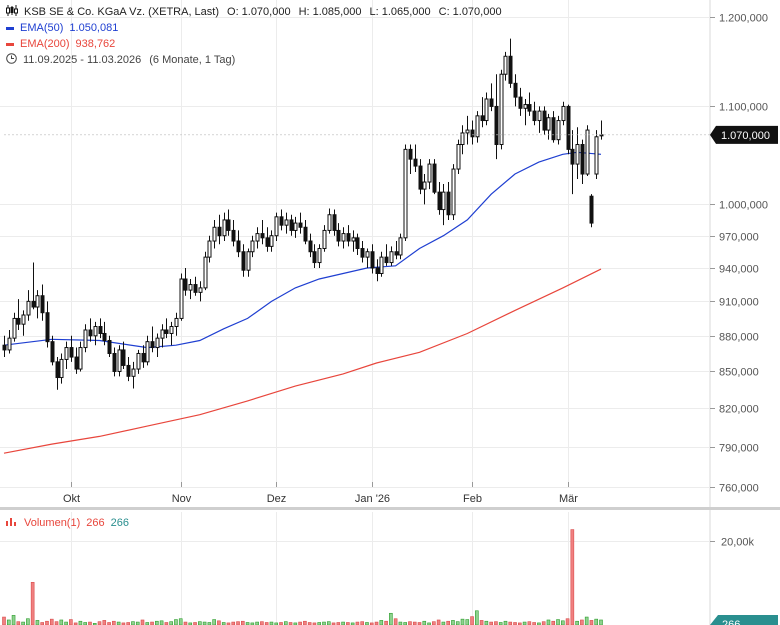  I want to click on open-label: O:, so click(233, 12).